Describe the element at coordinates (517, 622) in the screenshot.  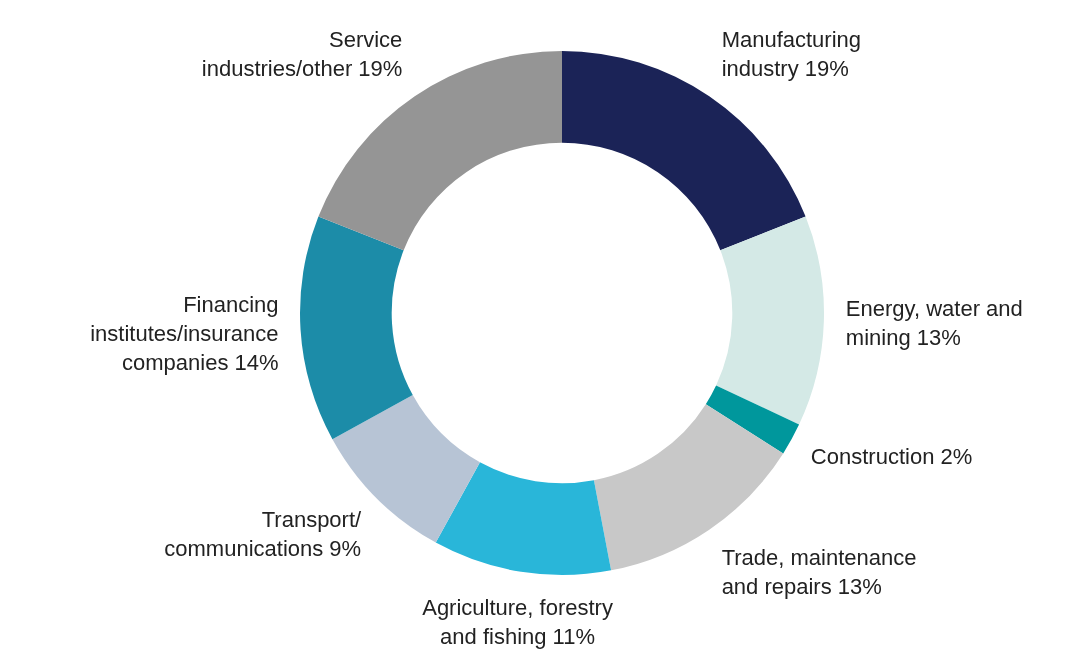
I see `slice-label: Agriculture, forestry and fishing 11%` at that location.